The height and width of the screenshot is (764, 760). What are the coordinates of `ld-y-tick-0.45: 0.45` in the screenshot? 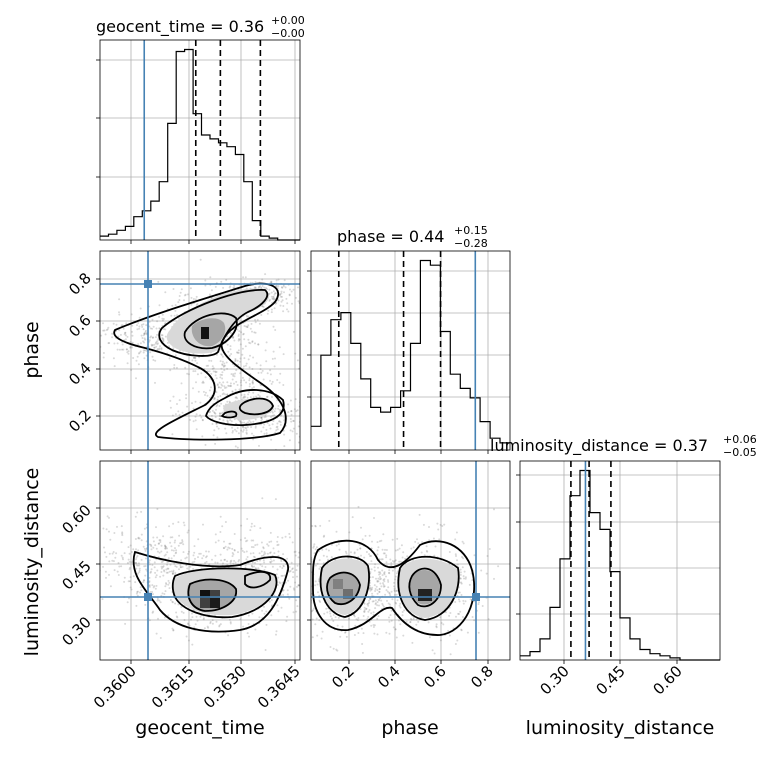 It's located at (76, 575).